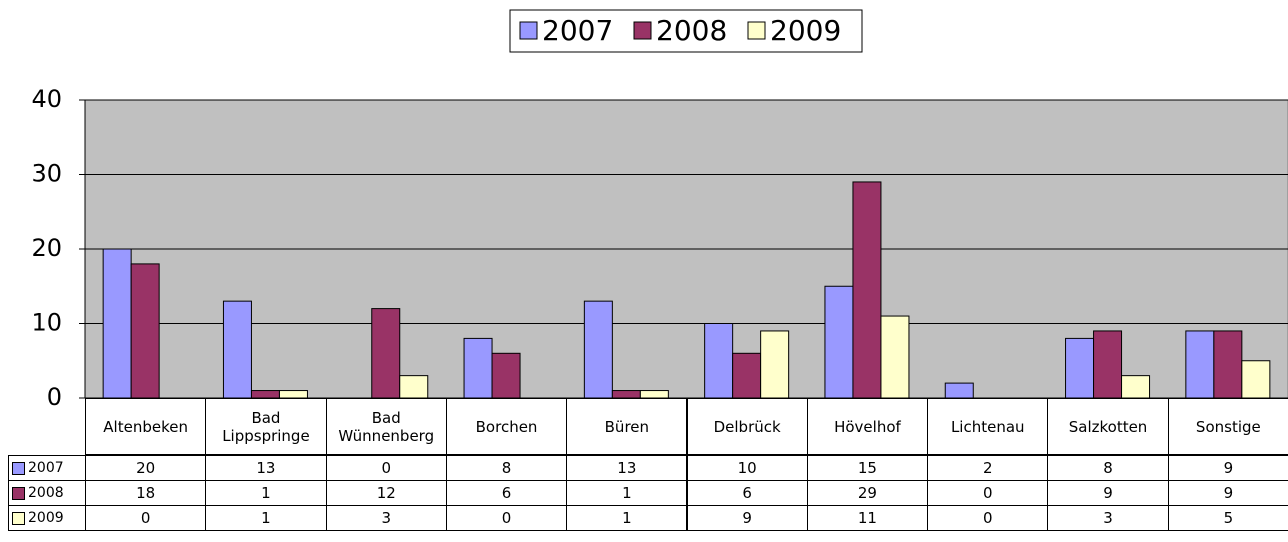  I want to click on table-value: 12, so click(386, 493).